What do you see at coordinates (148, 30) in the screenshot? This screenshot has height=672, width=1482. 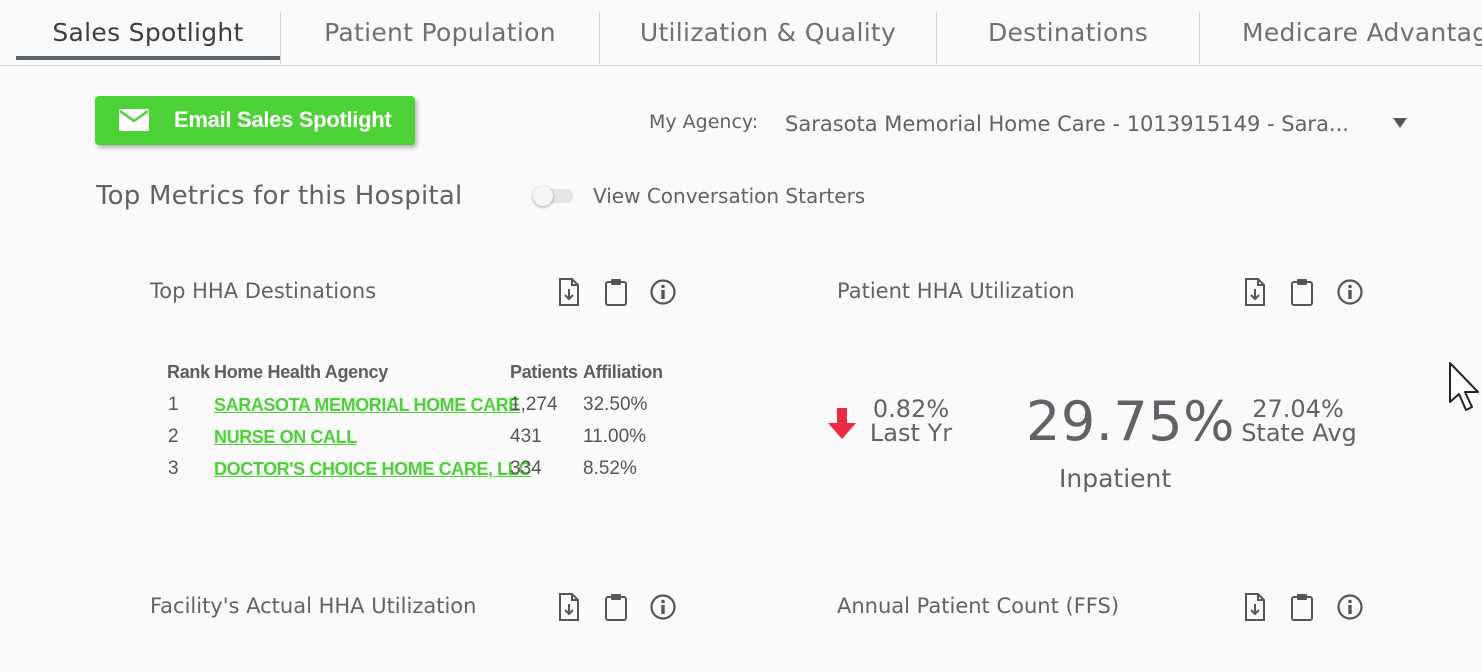 I see `tab-sales-spotlight: Sales Spotlight` at bounding box center [148, 30].